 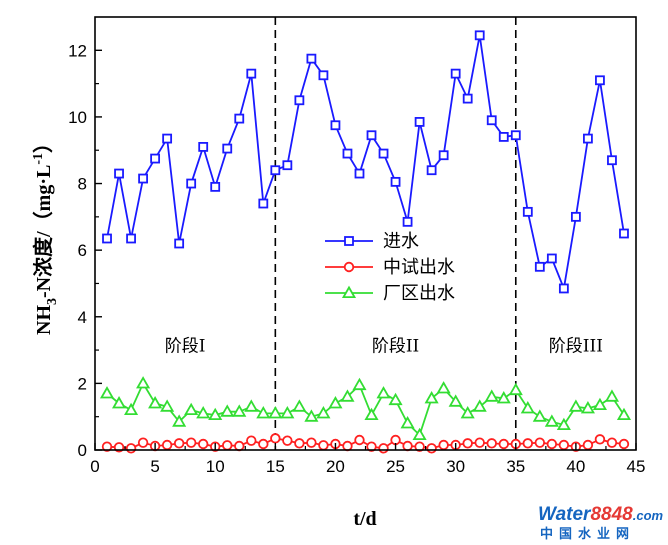 I want to click on legend-item: 进水, so click(x=372, y=241).